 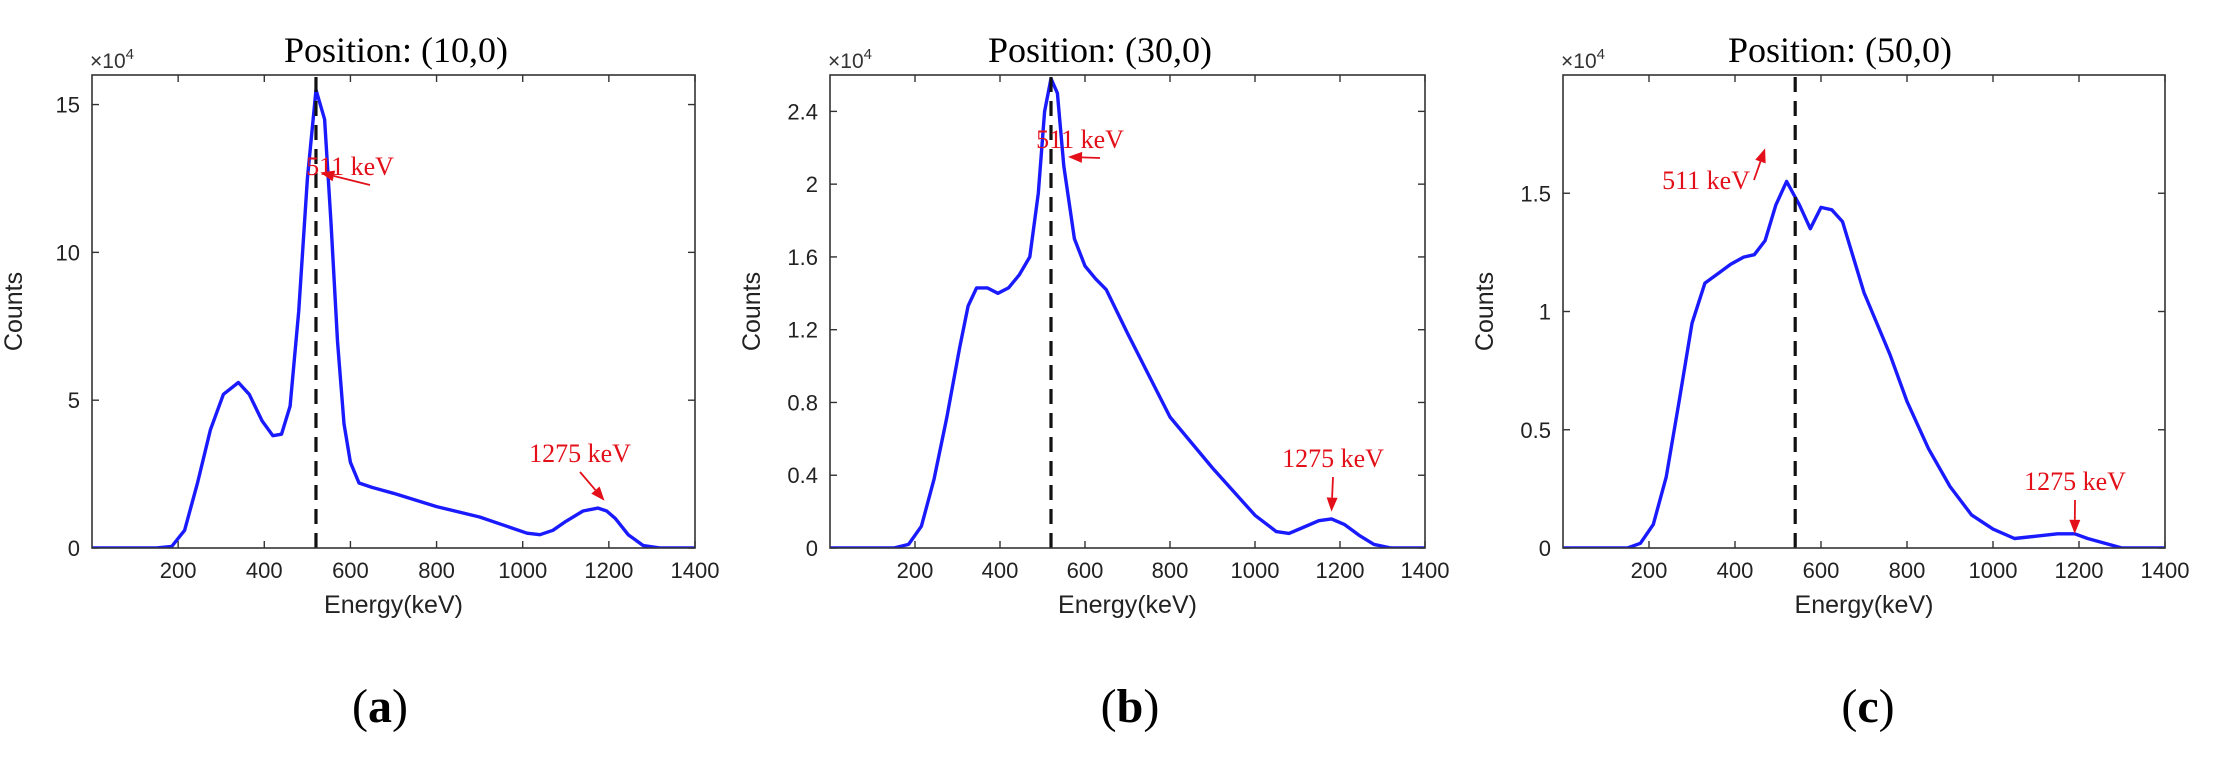 What do you see at coordinates (802, 111) in the screenshot?
I see `y-tick-label: 2.4` at bounding box center [802, 111].